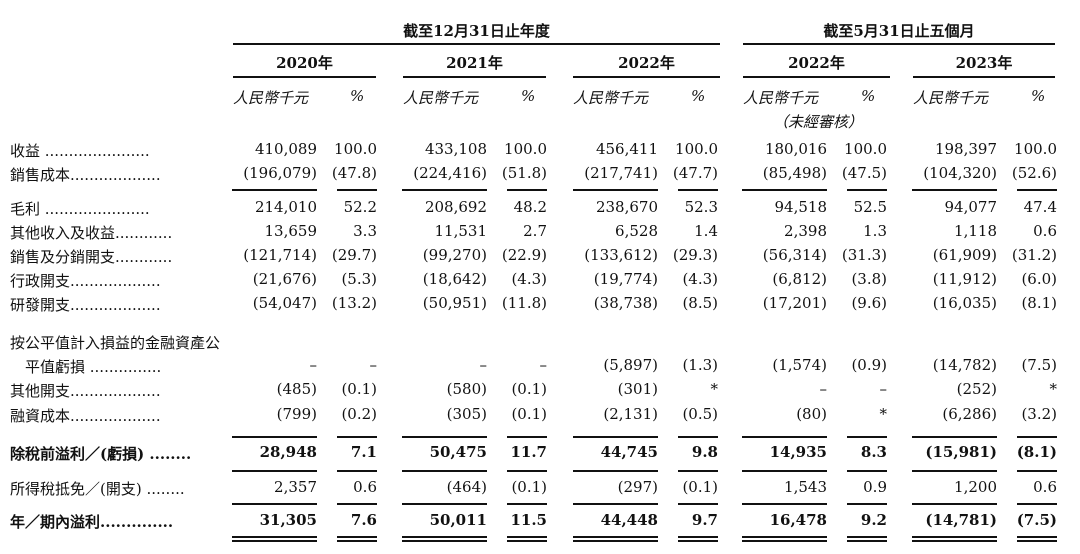 The height and width of the screenshot is (554, 1080). I want to click on cell-percent: (22.9), so click(524, 255).